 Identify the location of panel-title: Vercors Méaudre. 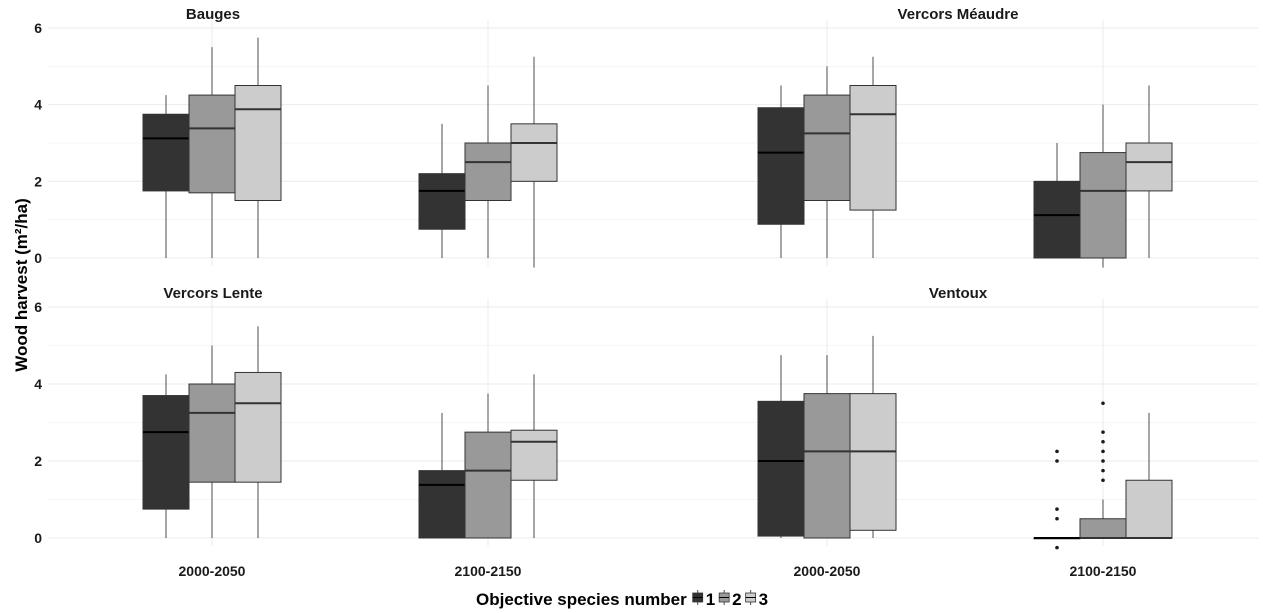
(958, 14).